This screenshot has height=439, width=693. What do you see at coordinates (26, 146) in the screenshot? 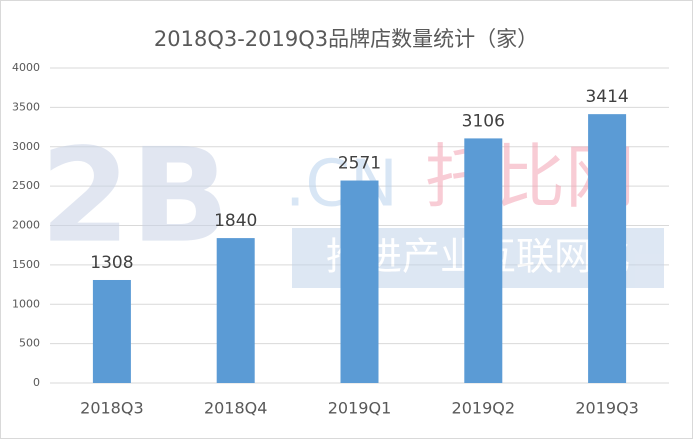
I see `y-tick-label: 3000` at bounding box center [26, 146].